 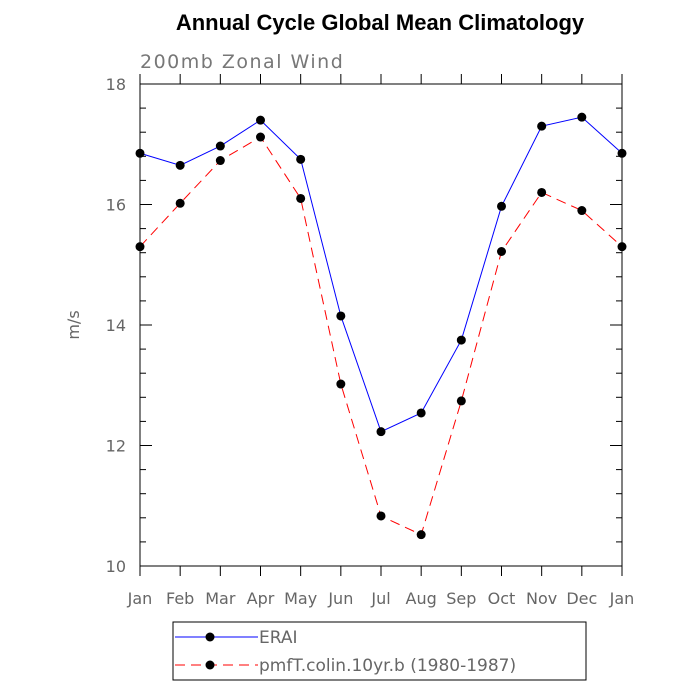 I want to click on y-tick-label: 14, so click(x=116, y=325).